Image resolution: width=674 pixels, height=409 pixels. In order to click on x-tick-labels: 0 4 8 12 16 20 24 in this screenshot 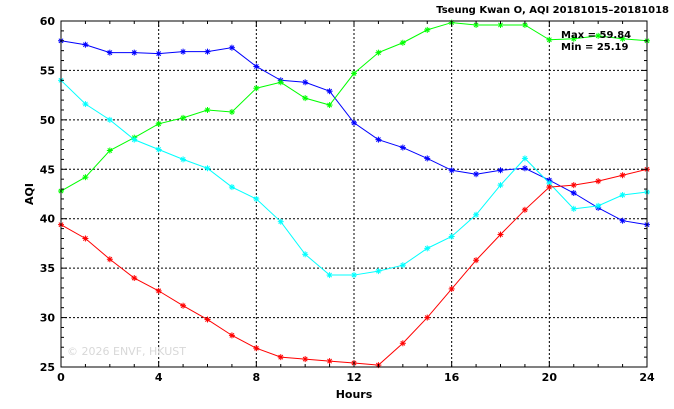, I will do `click(356, 377)`.